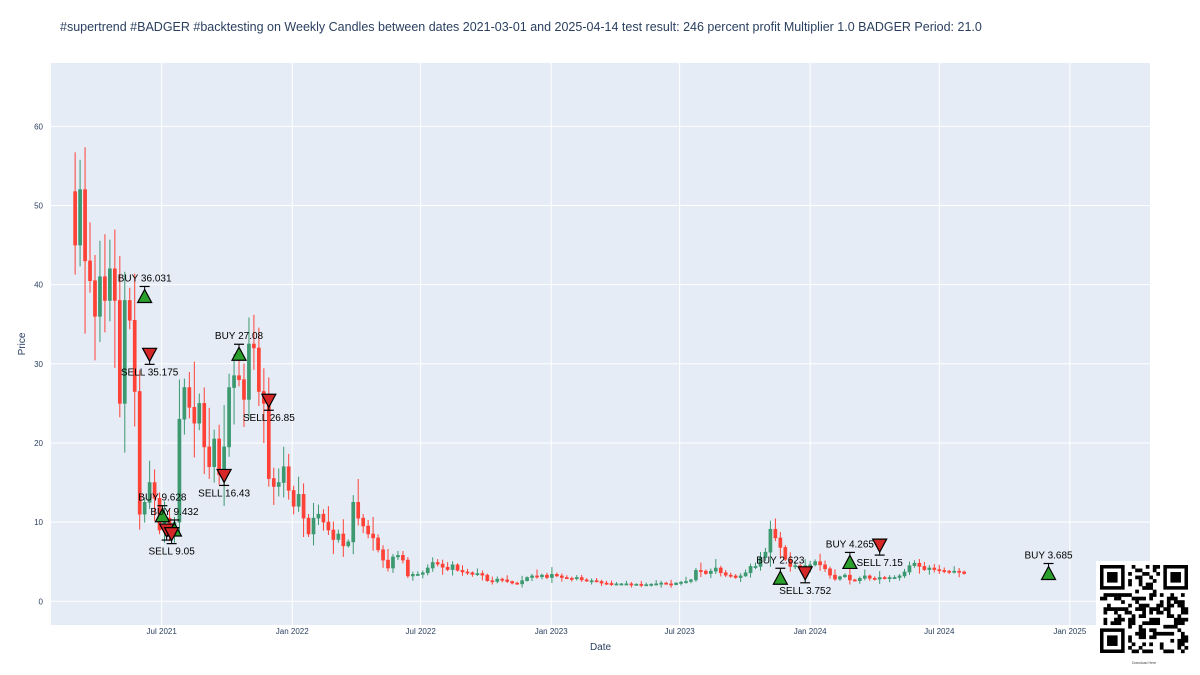  Describe the element at coordinates (38, 285) in the screenshot. I see `y-tick-label: 40` at that location.